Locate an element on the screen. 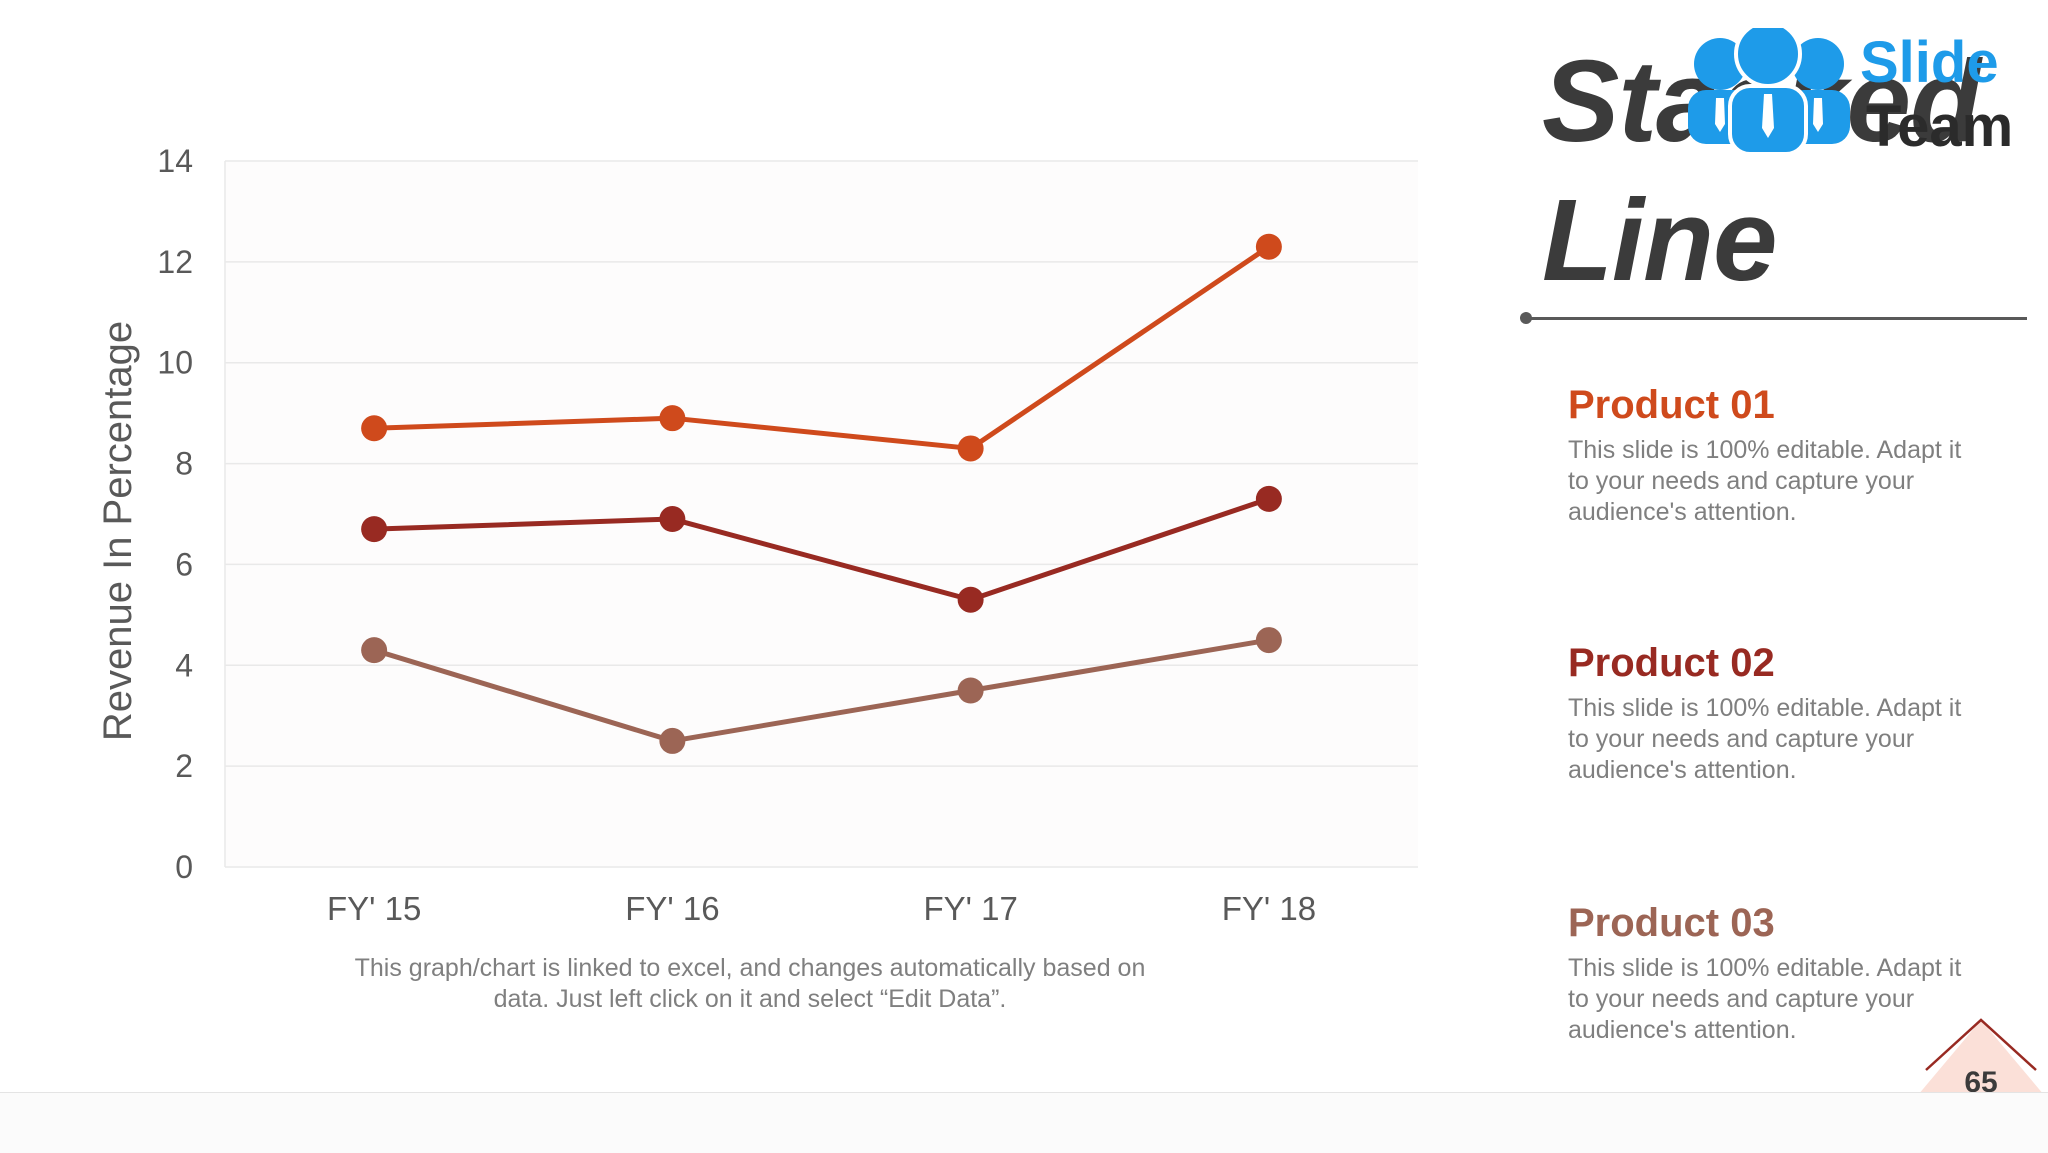 The width and height of the screenshot is (2048, 1153). people-icon is located at coordinates (1769, 92).